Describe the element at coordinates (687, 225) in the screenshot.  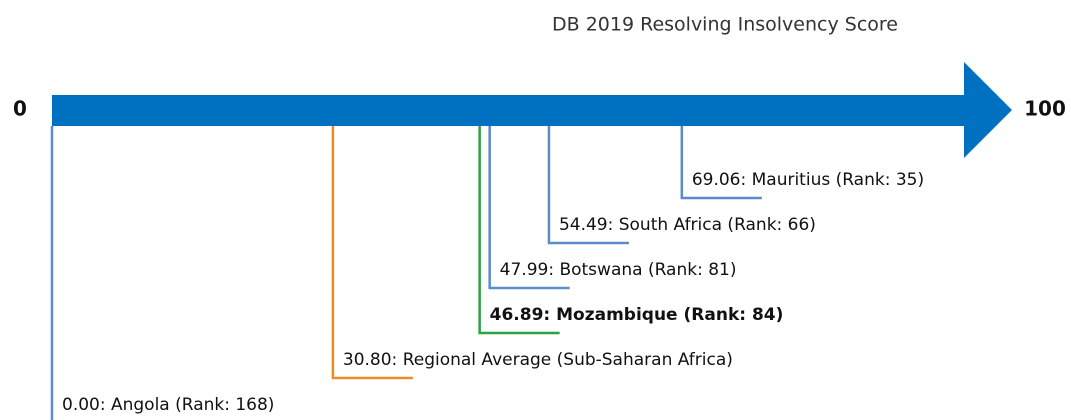
I see `marker-label: 54.49: South Africa (Rank: 66)` at that location.